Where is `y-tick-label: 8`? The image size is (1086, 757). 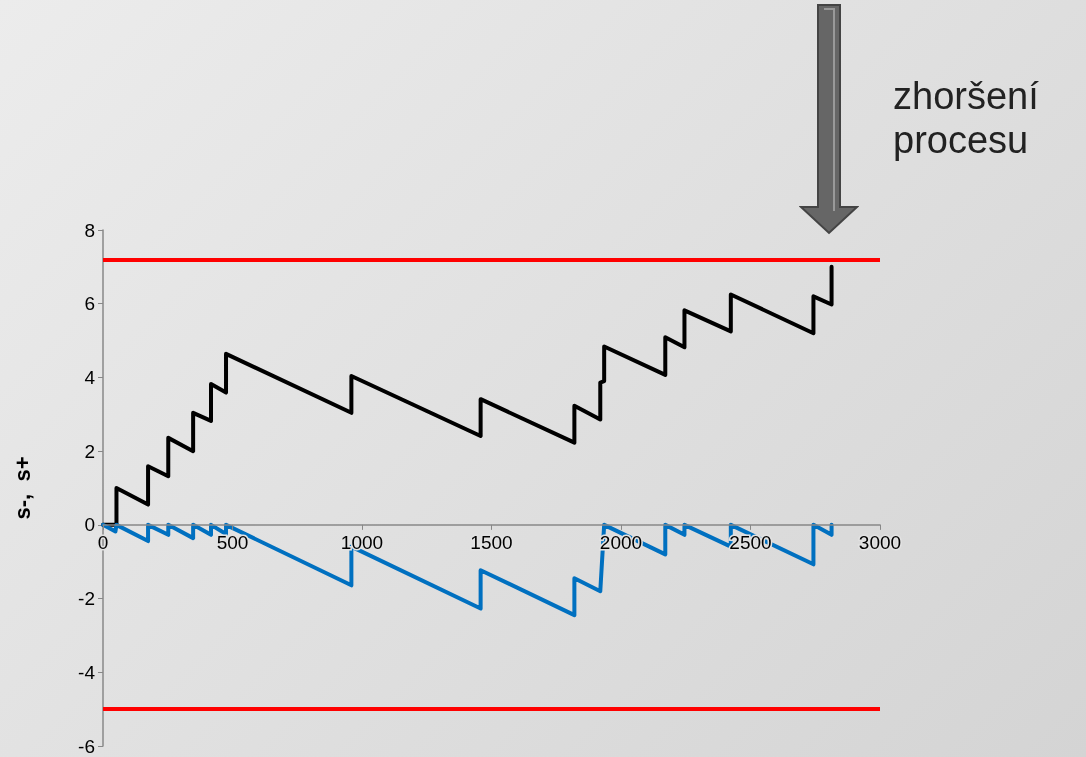 y-tick-label: 8 is located at coordinates (89, 230).